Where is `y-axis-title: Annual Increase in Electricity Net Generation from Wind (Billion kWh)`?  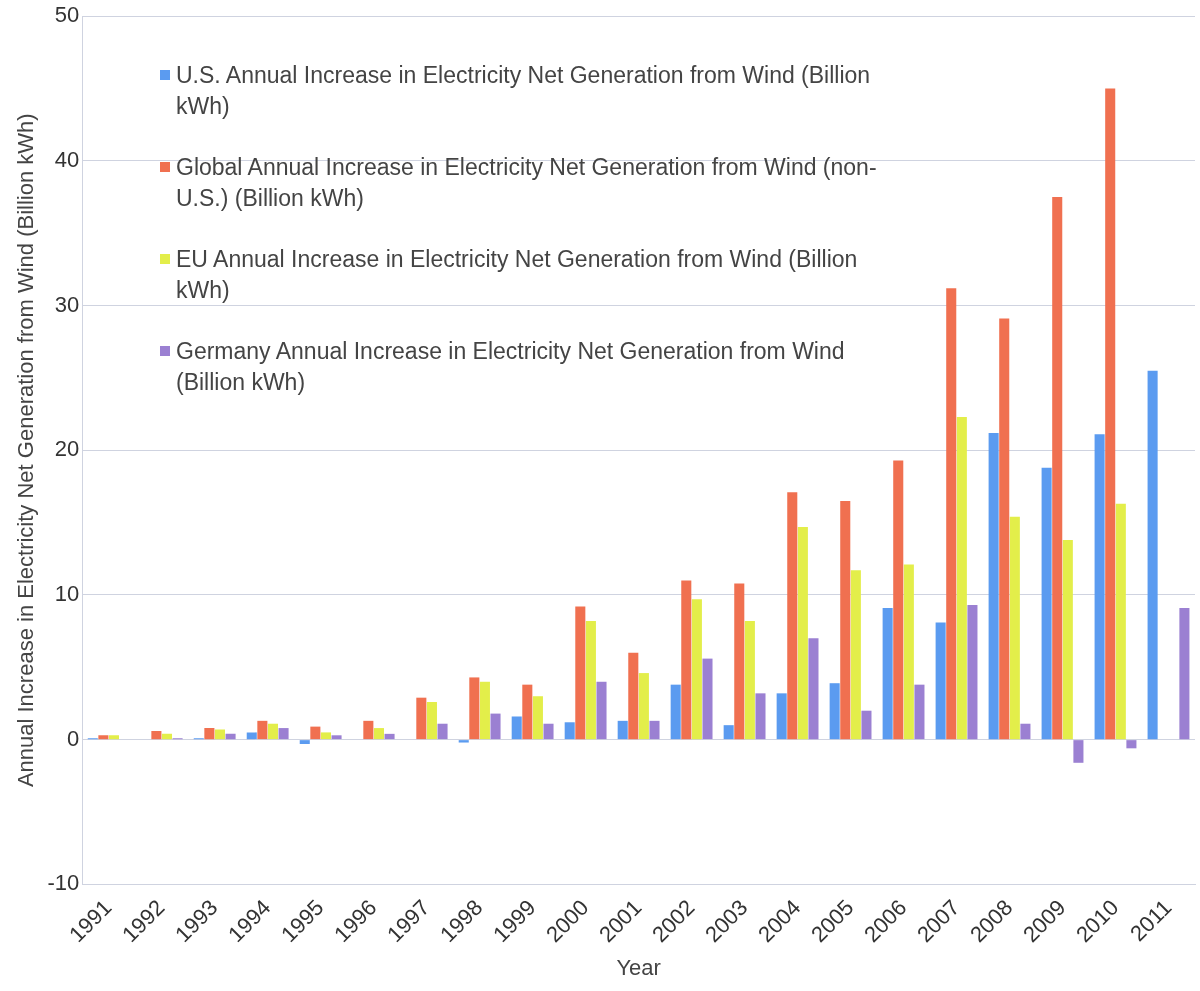
y-axis-title: Annual Increase in Electricity Net Generation from Wind (Billion kWh) is located at coordinates (26, 450).